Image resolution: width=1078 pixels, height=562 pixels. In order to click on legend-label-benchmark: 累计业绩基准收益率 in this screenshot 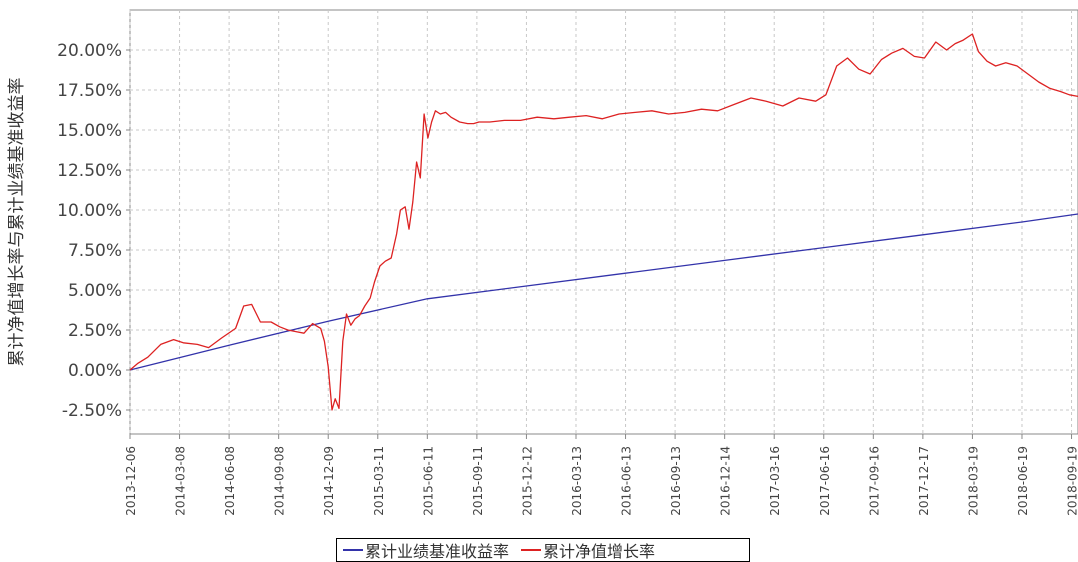, I will do `click(437, 551)`.